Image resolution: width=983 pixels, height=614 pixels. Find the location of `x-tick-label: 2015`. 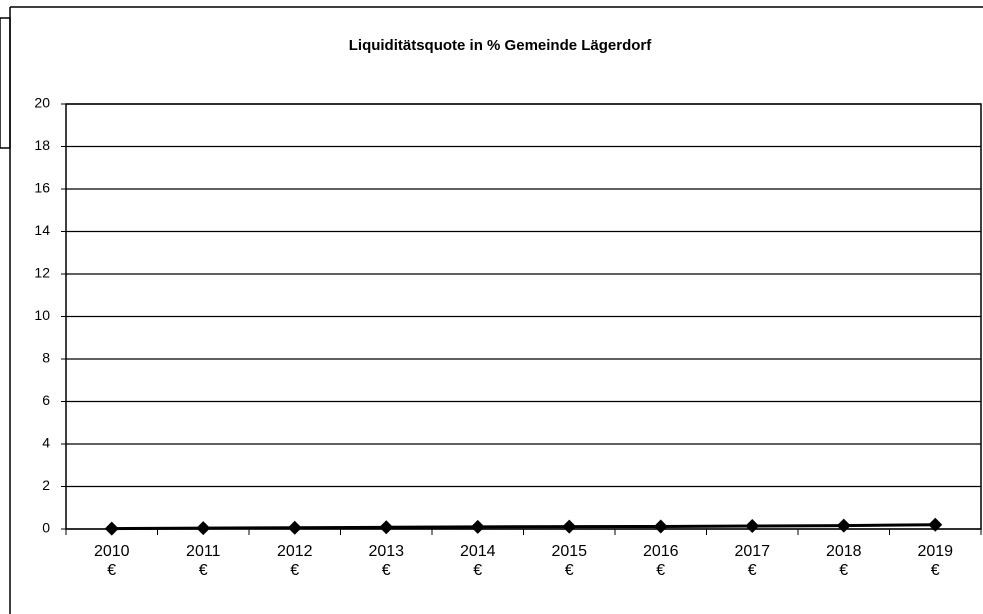

x-tick-label: 2015 is located at coordinates (569, 551).